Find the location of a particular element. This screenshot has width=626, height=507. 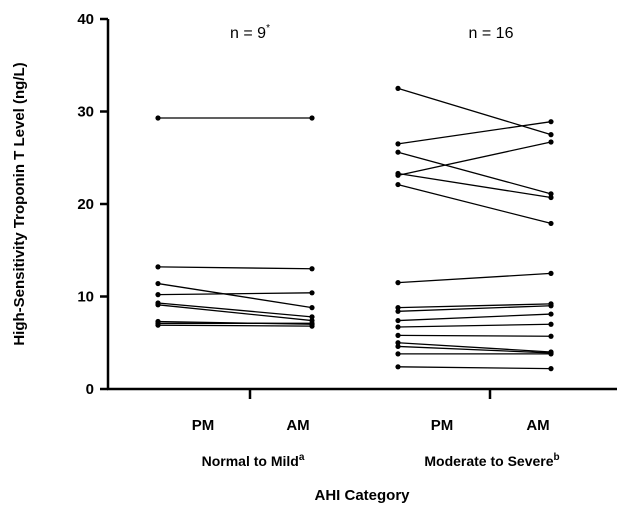

y-ticks: 0 10 20 30 40 is located at coordinates (92, 204).